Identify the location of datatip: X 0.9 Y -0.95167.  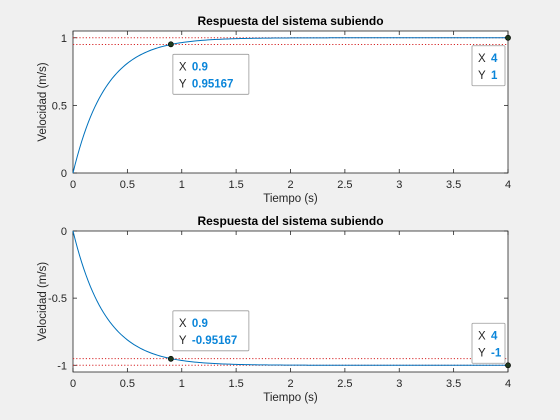
(211, 331).